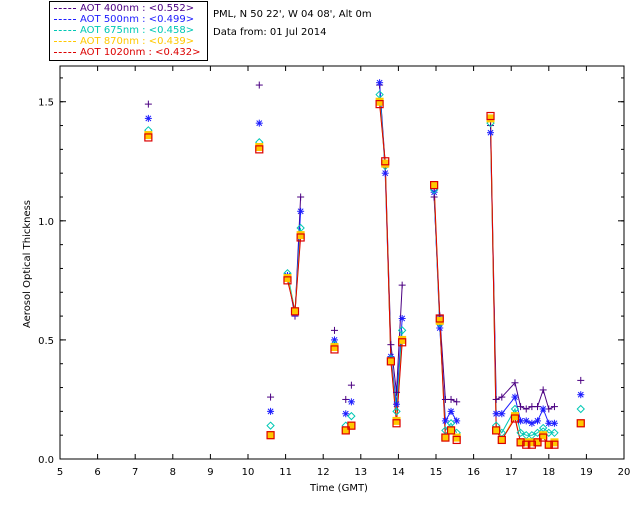 This screenshot has width=640, height=512. What do you see at coordinates (270, 32) in the screenshot?
I see `date-info: Data from: 01 Jul 2014` at bounding box center [270, 32].